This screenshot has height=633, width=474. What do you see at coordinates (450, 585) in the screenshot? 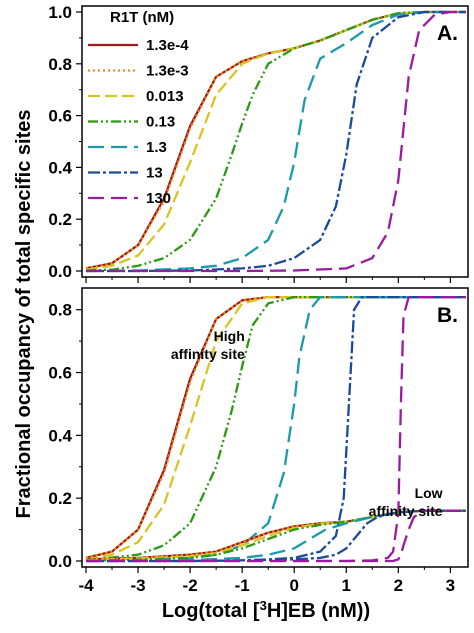
I see `x-tick-label: 3` at bounding box center [450, 585].